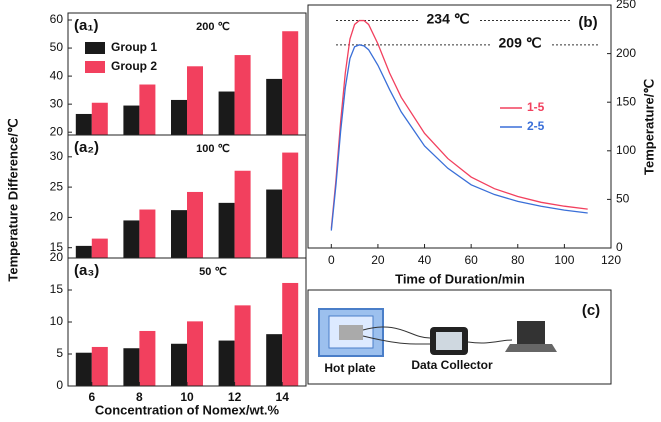 Image resolution: width=661 pixels, height=422 pixels. I want to click on y2-tick-label: 0, so click(619, 247).